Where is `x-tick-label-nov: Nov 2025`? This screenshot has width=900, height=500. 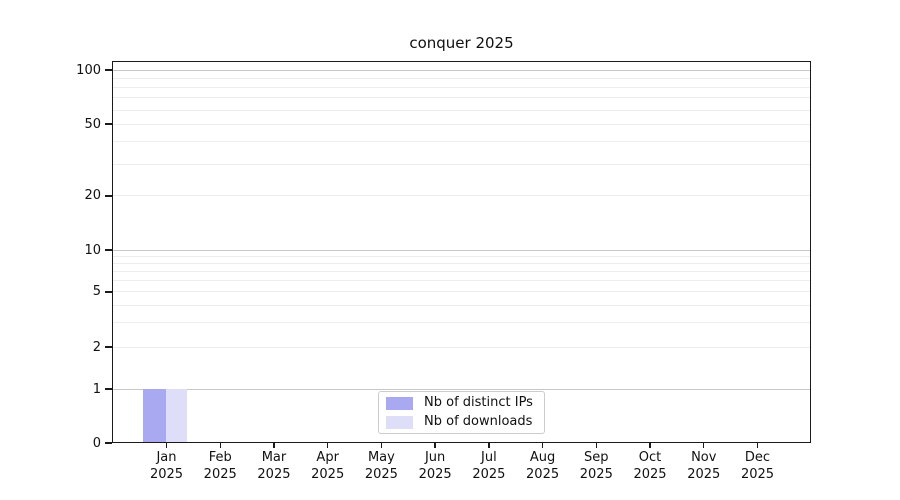
x-tick-label-nov: Nov 2025 is located at coordinates (704, 466).